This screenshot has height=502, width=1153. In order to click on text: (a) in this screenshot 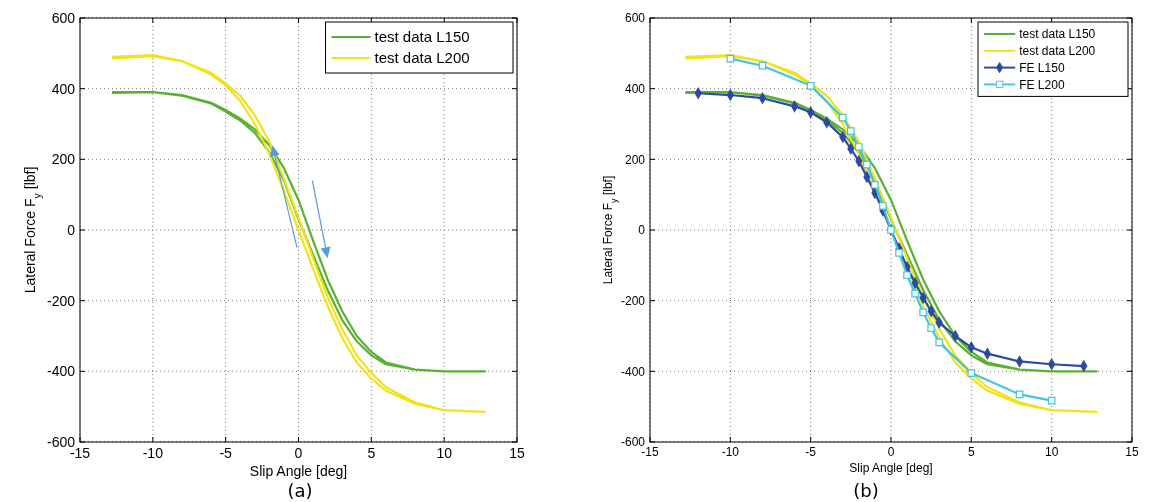, I will do `click(300, 490)`.